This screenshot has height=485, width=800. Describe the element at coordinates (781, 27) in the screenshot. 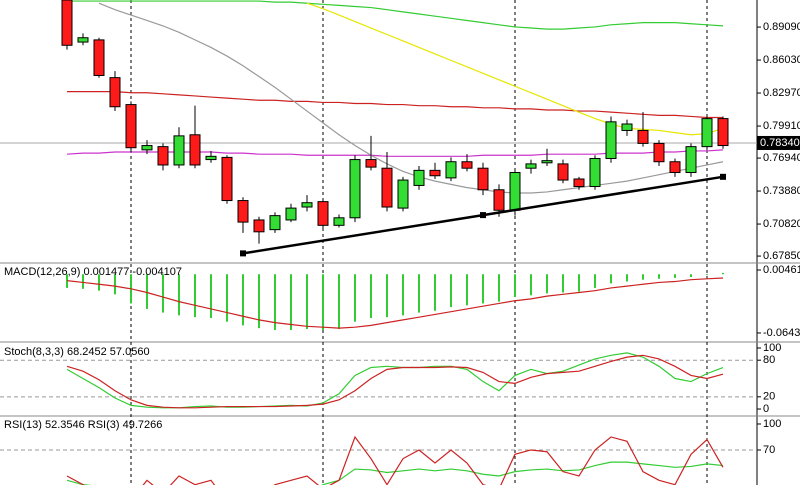

I see `y-tick-label: 0.89090` at that location.